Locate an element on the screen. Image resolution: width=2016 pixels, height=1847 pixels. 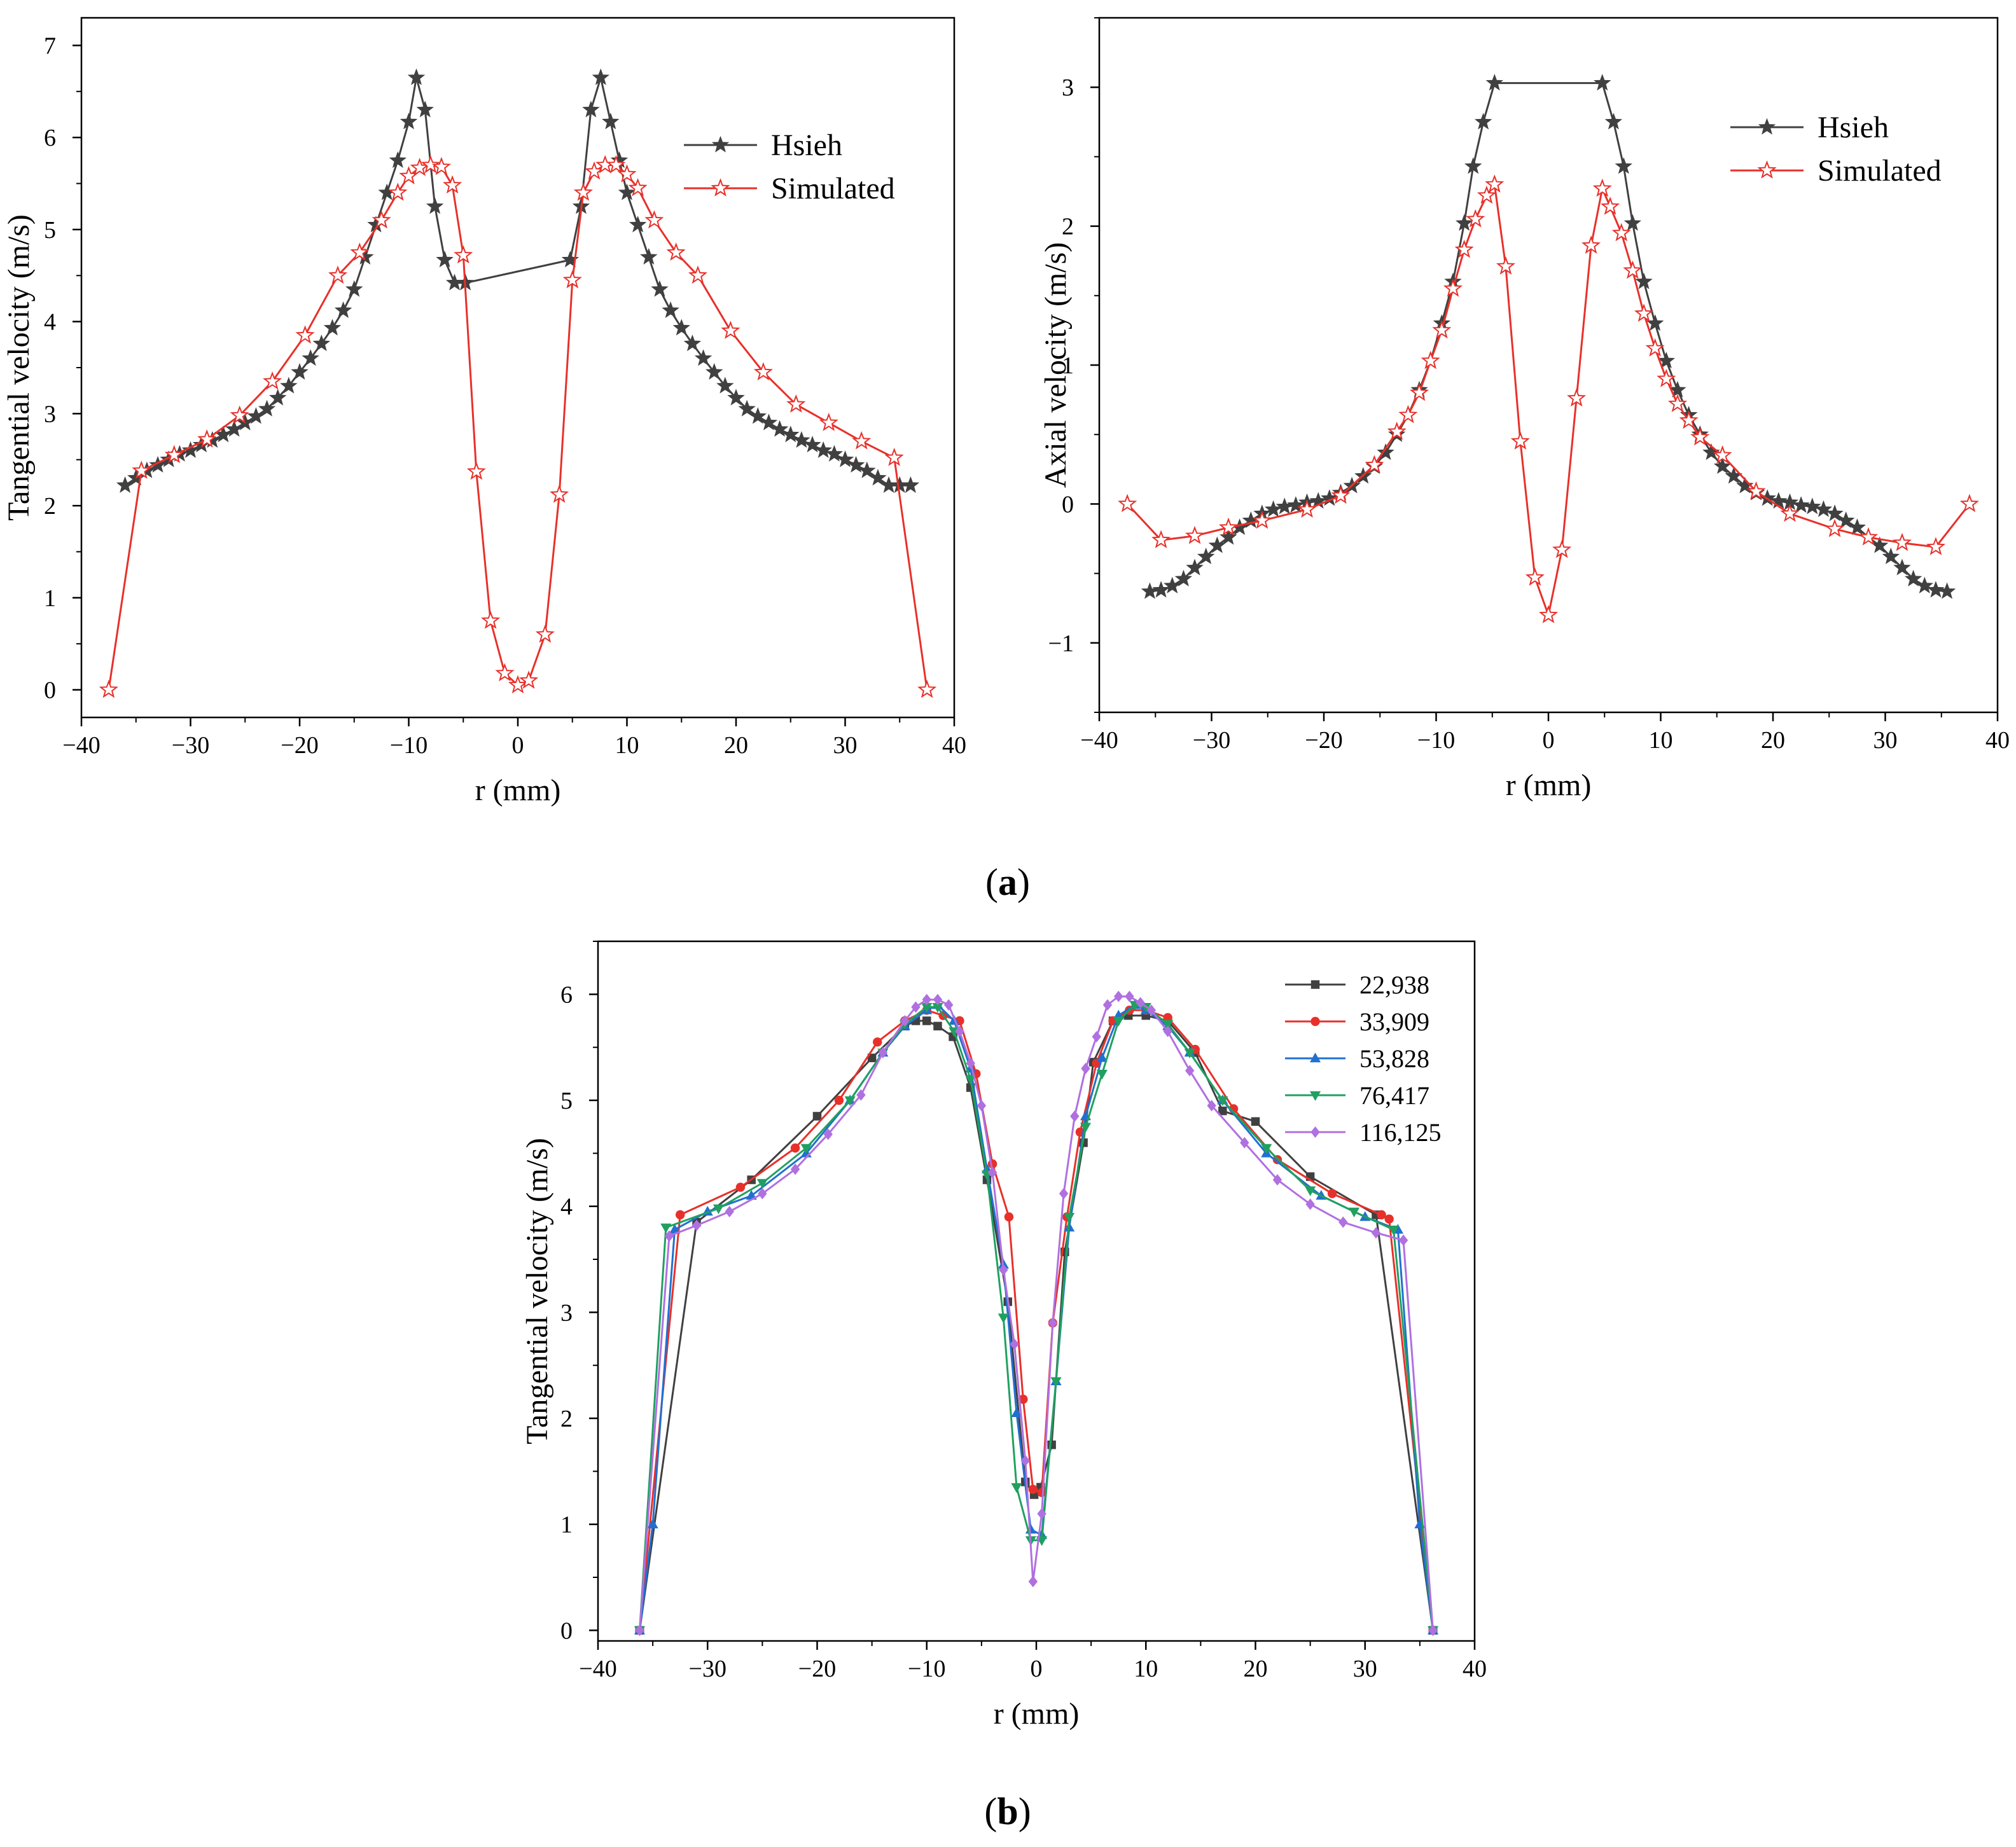
y-tick-label: 6 is located at coordinates (566, 995).